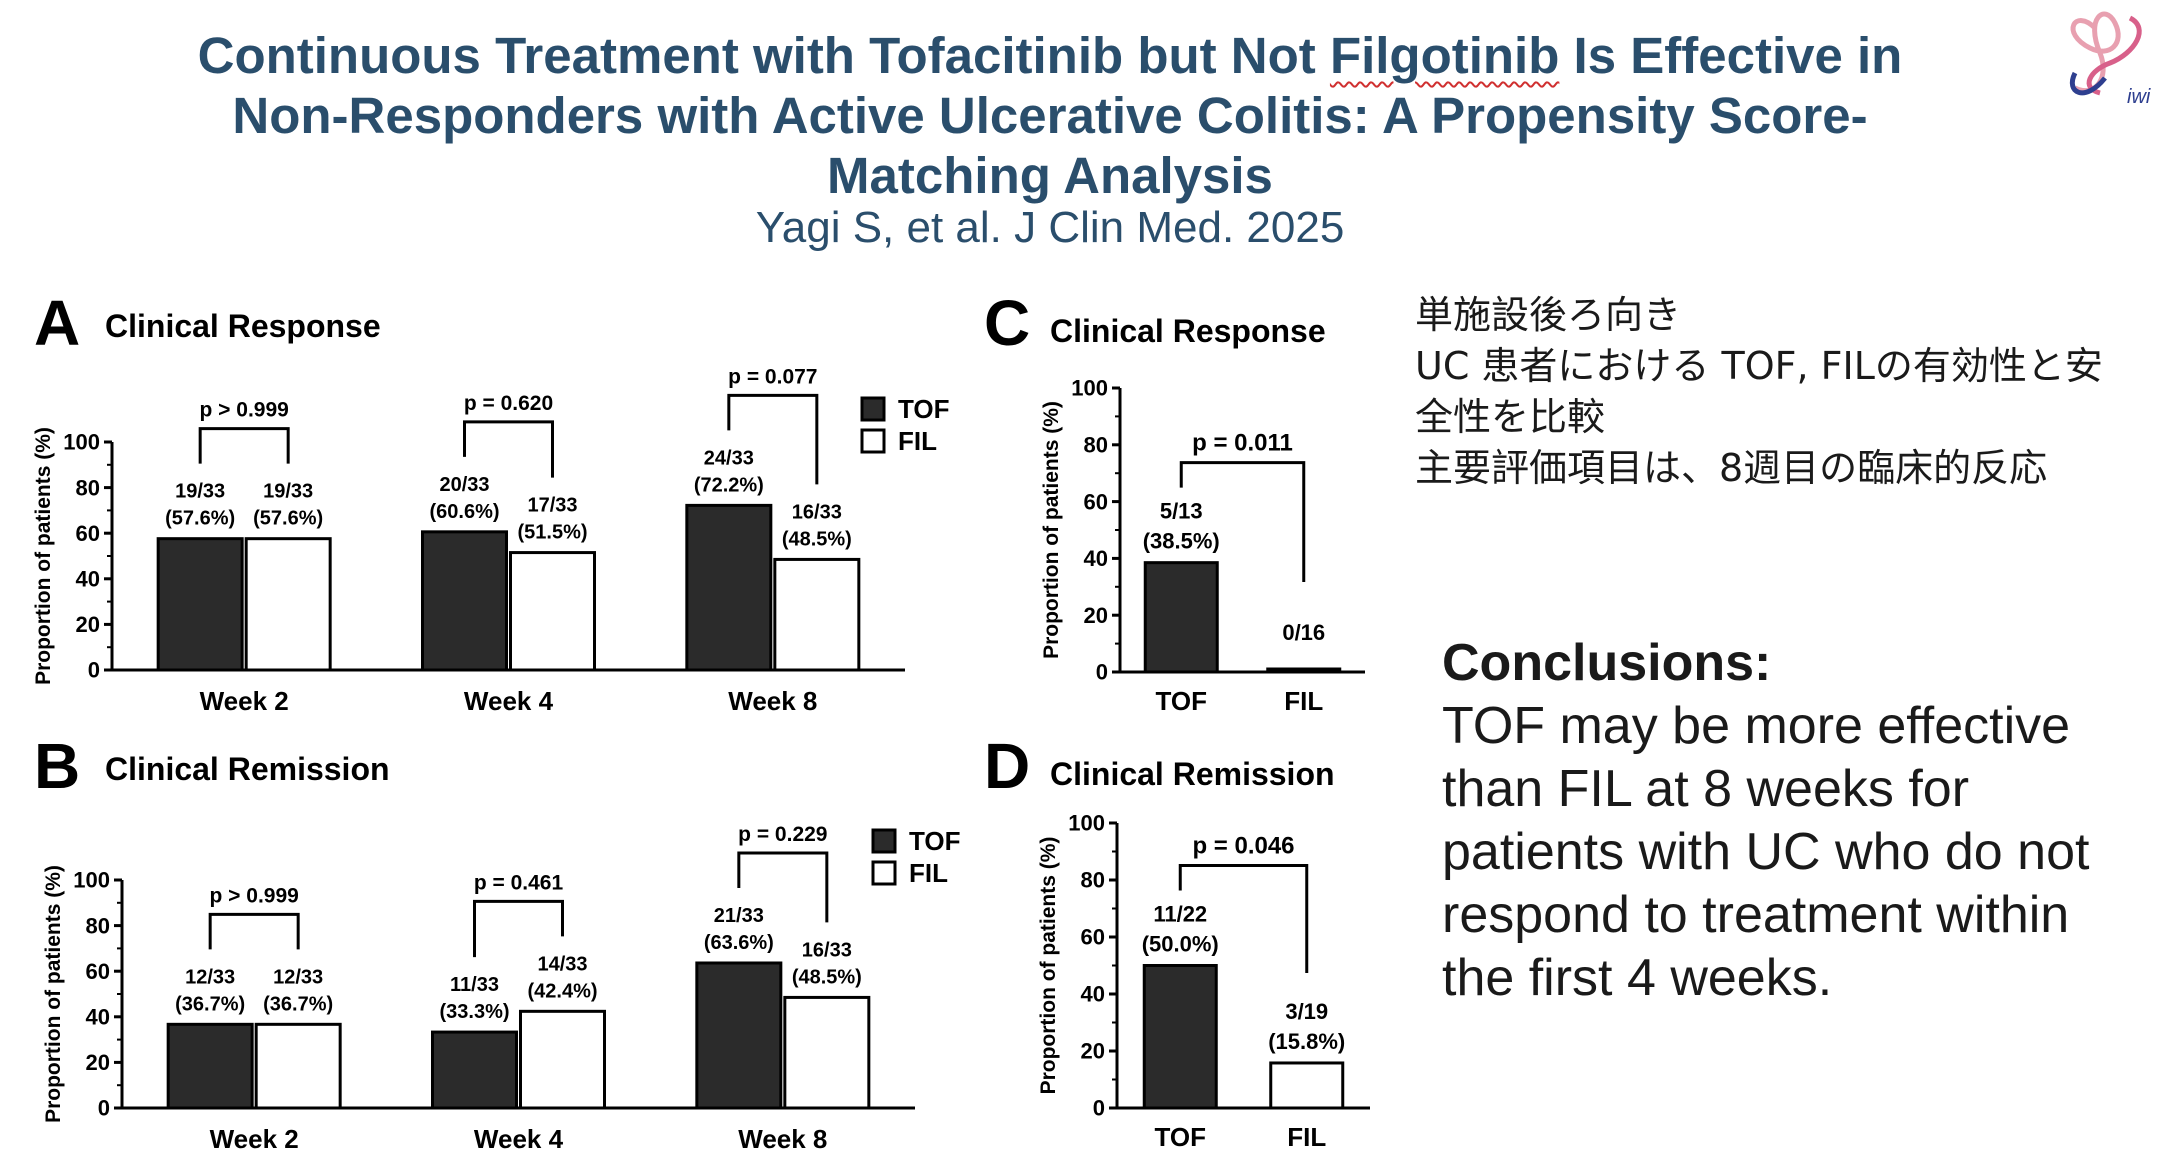 Image resolution: width=2176 pixels, height=1162 pixels. What do you see at coordinates (1607, 663) in the screenshot?
I see `conclusions-heading: Conclusions:` at bounding box center [1607, 663].